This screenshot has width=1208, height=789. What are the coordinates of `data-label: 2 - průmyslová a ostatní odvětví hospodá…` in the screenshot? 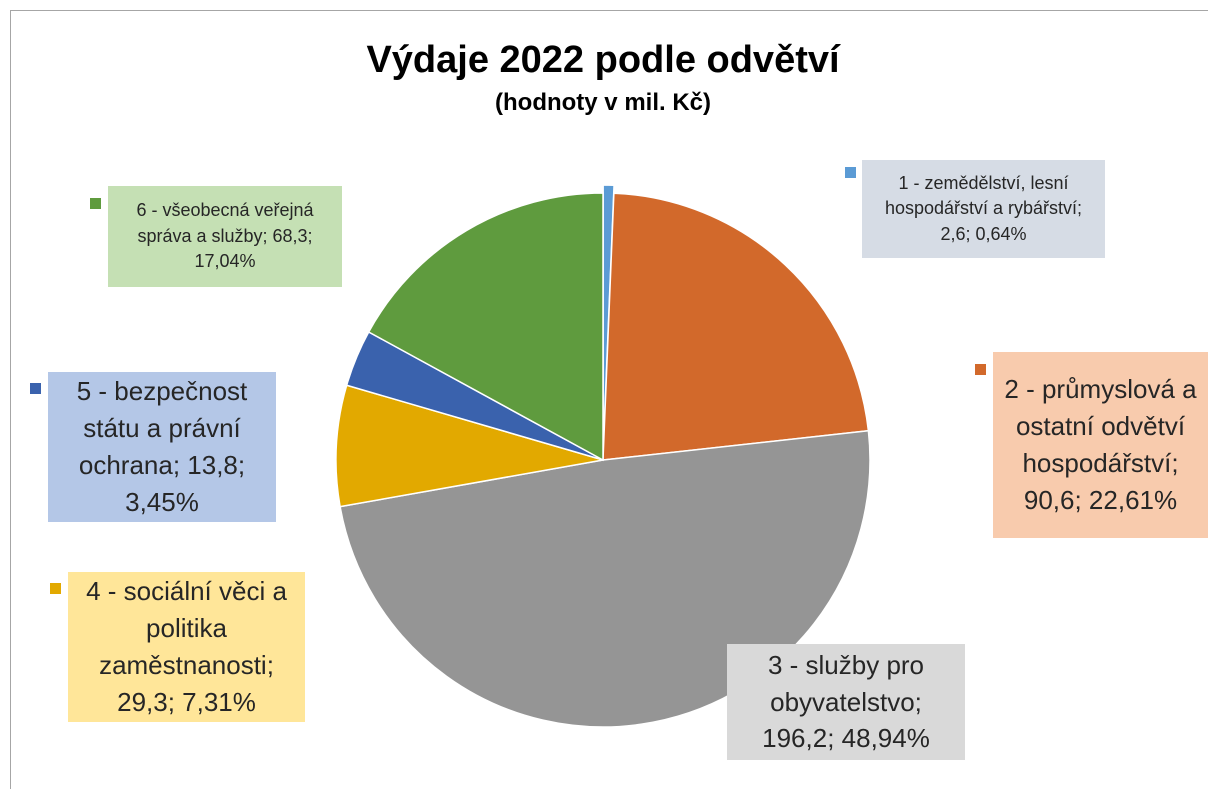 It's located at (1100, 445).